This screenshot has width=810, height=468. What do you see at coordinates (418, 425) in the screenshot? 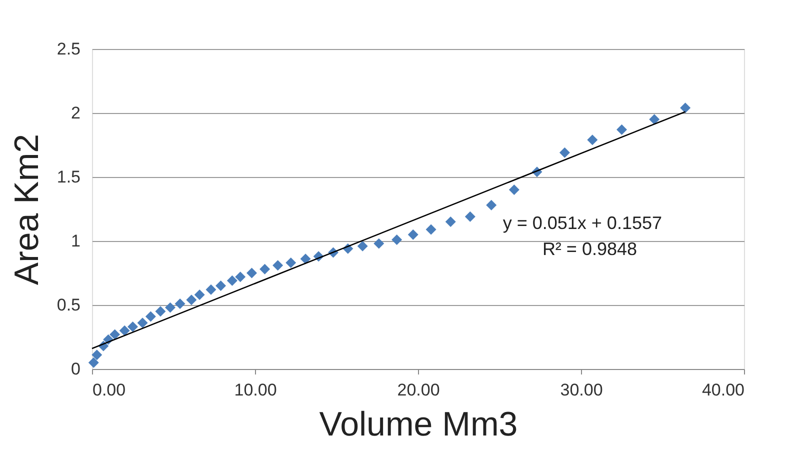
I see `x-axis-title: Volume Mm3` at bounding box center [418, 425].